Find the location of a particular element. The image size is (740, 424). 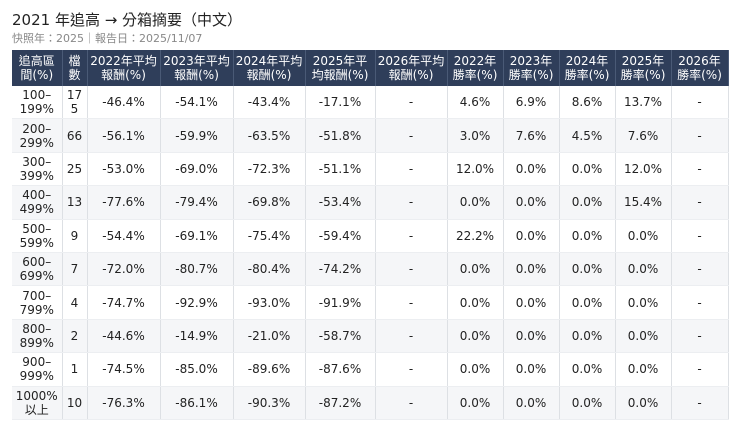

column-header: 2022年平均報酬(%) is located at coordinates (124, 68).